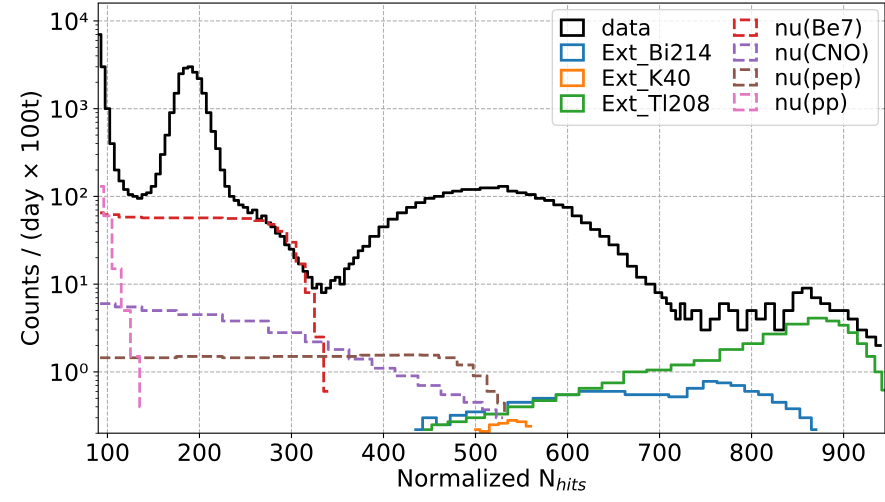 The height and width of the screenshot is (502, 885). Describe the element at coordinates (70, 285) in the screenshot. I see `y-tick-label: 10¹` at that location.